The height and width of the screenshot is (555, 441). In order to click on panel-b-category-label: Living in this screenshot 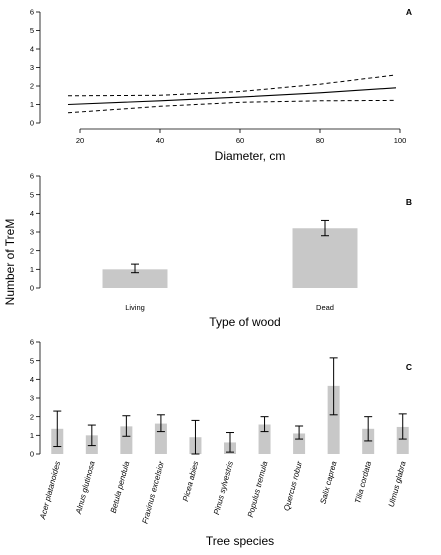, I will do `click(135, 307)`.